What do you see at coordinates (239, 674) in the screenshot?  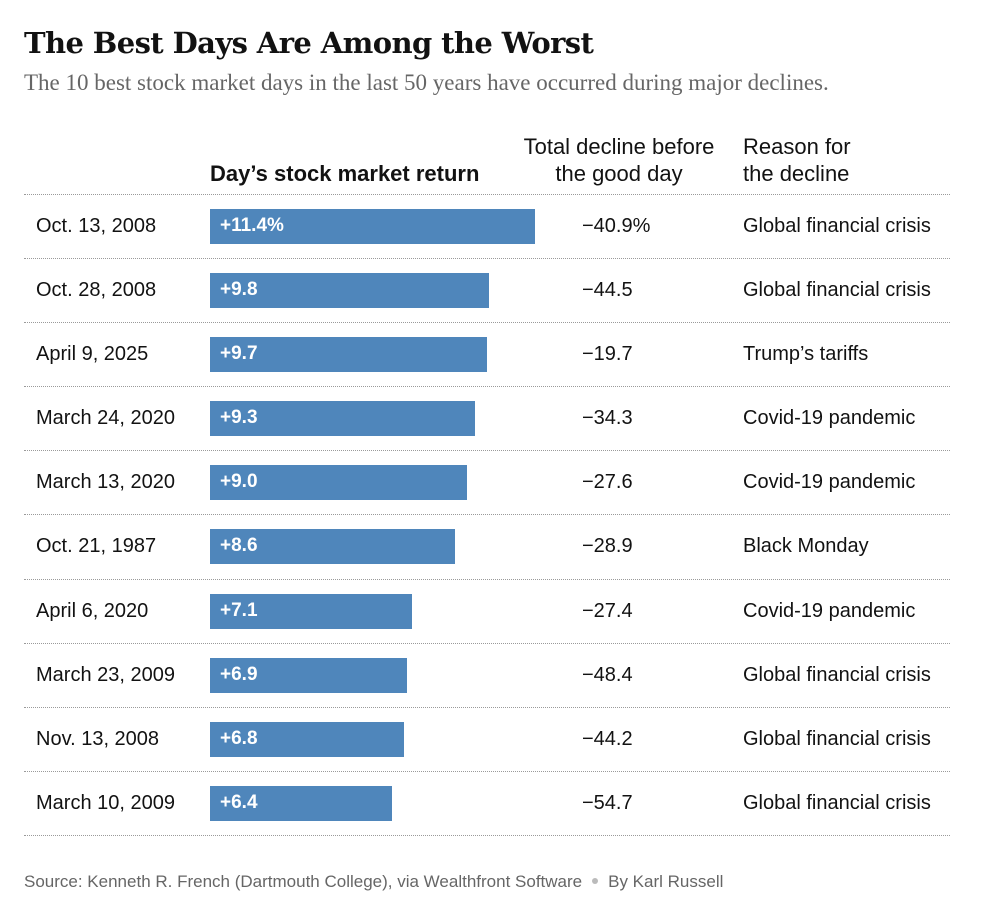 I see `return-value-label: +6.9` at bounding box center [239, 674].